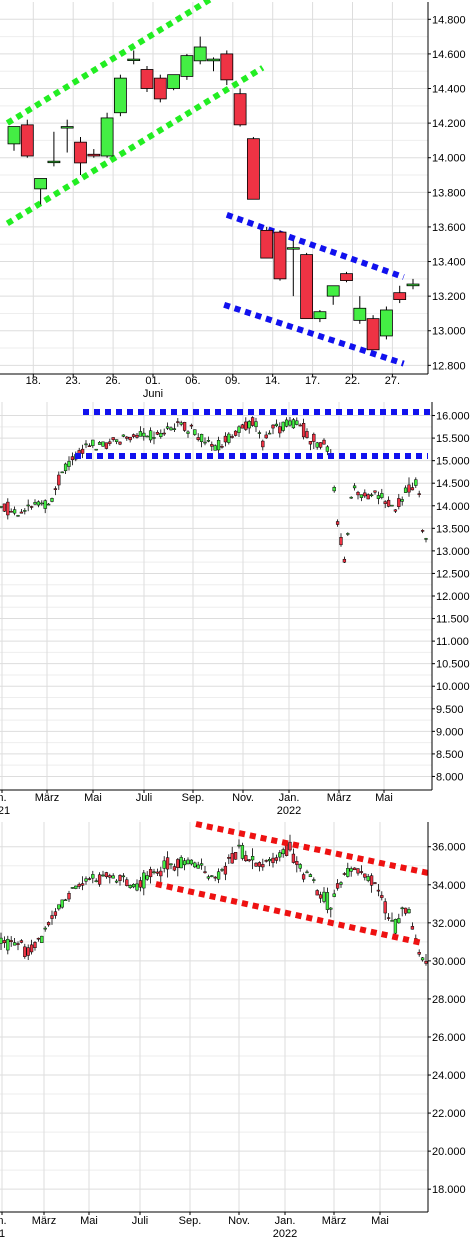 Image resolution: width=475 pixels, height=1250 pixels. I want to click on trendline, so click(110, 63).